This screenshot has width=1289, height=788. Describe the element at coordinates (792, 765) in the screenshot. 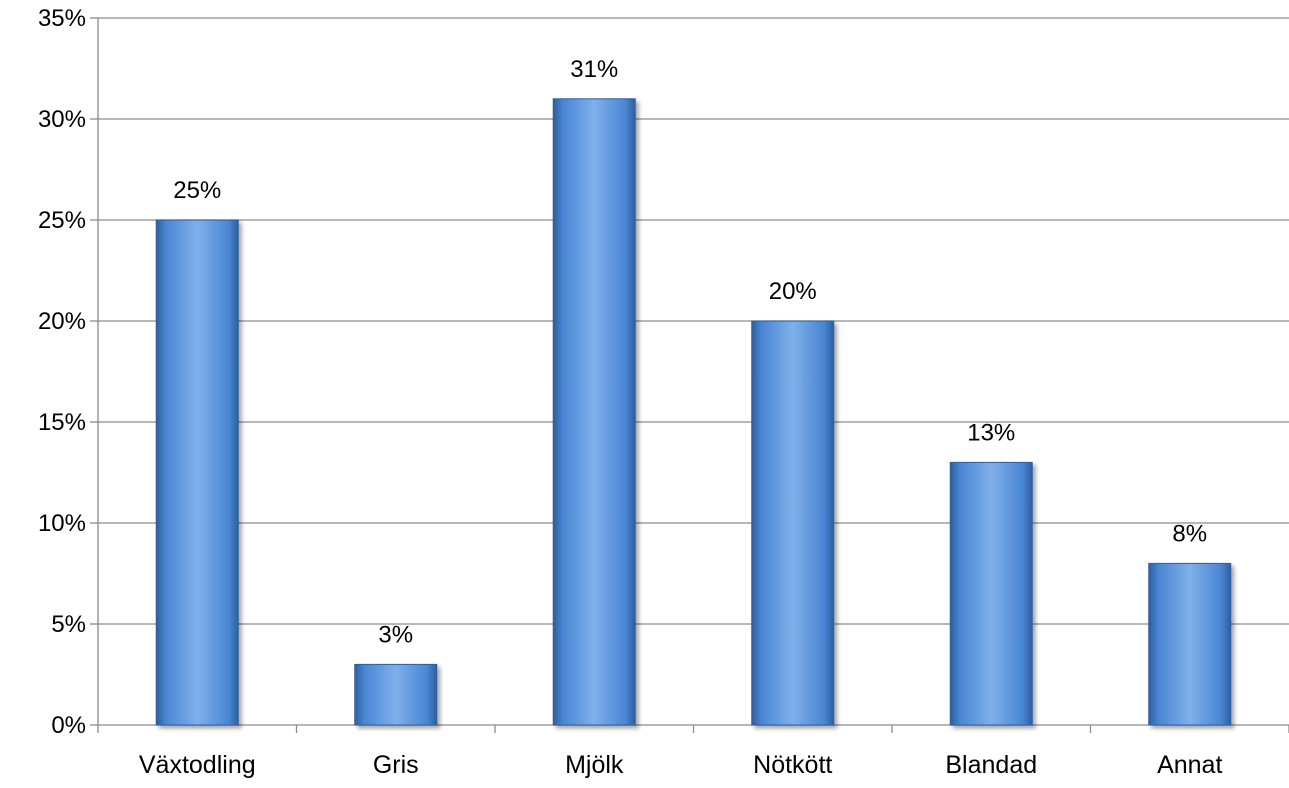

I see `x-category-label: Nötkött` at that location.